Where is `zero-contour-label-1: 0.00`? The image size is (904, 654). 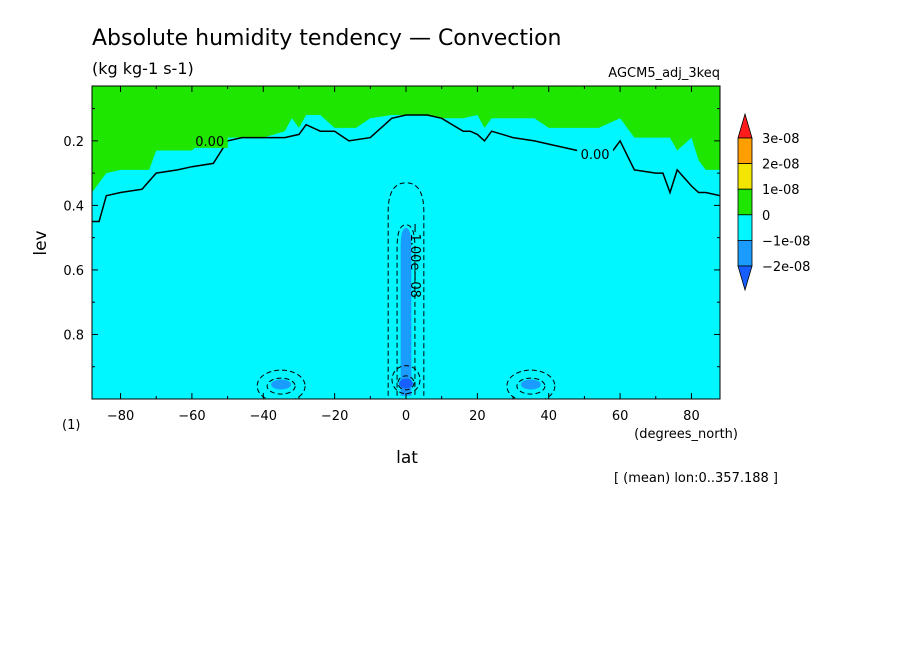 zero-contour-label-1: 0.00 is located at coordinates (209, 142).